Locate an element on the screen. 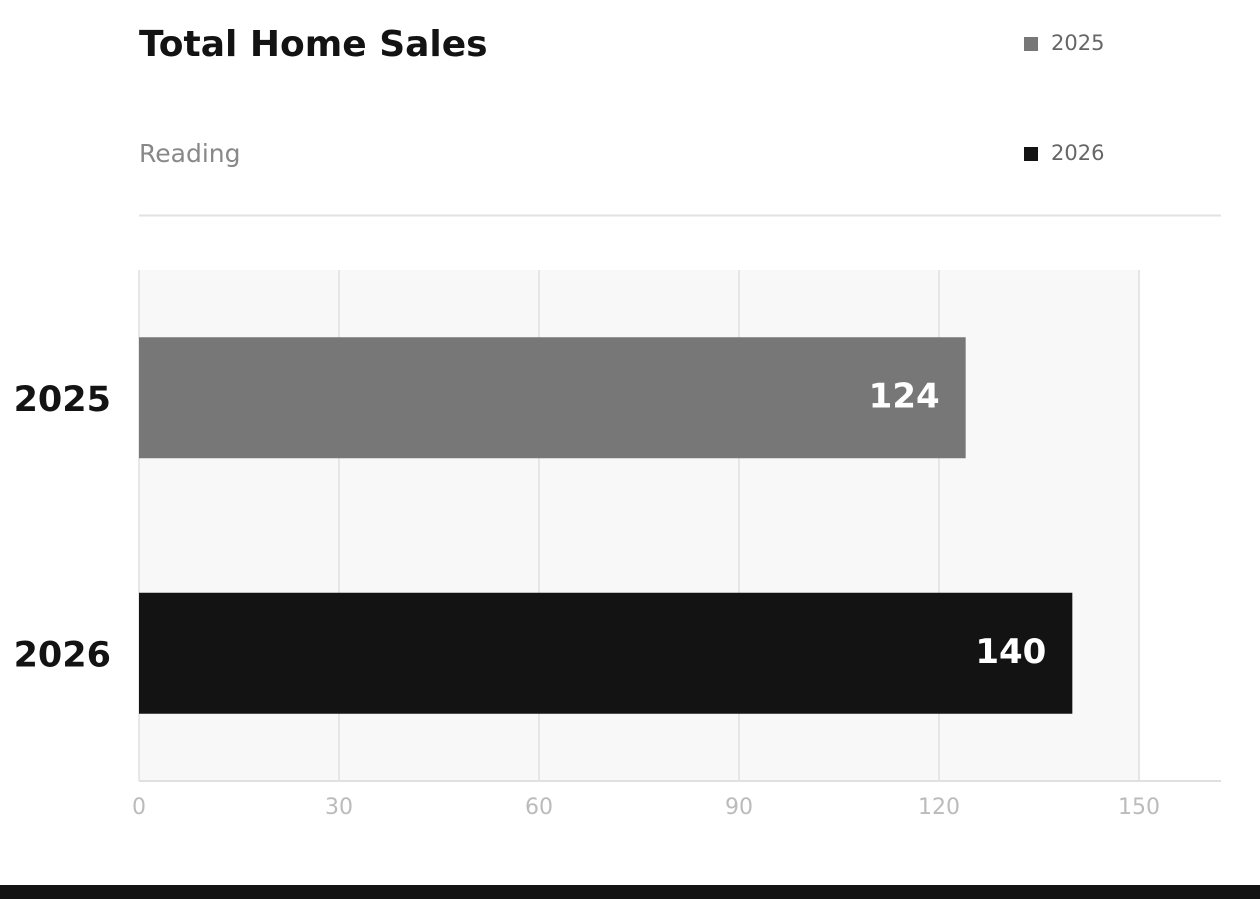  x-tick-label: 90 is located at coordinates (739, 807).